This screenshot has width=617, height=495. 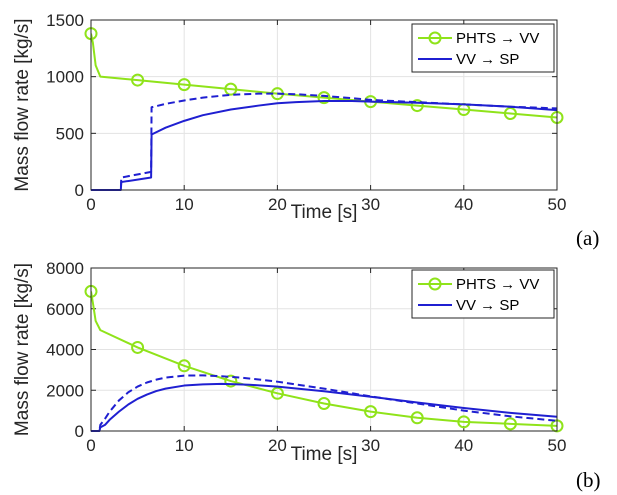 What do you see at coordinates (324, 145) in the screenshot?
I see `series-line-vv-sp` at bounding box center [324, 145].